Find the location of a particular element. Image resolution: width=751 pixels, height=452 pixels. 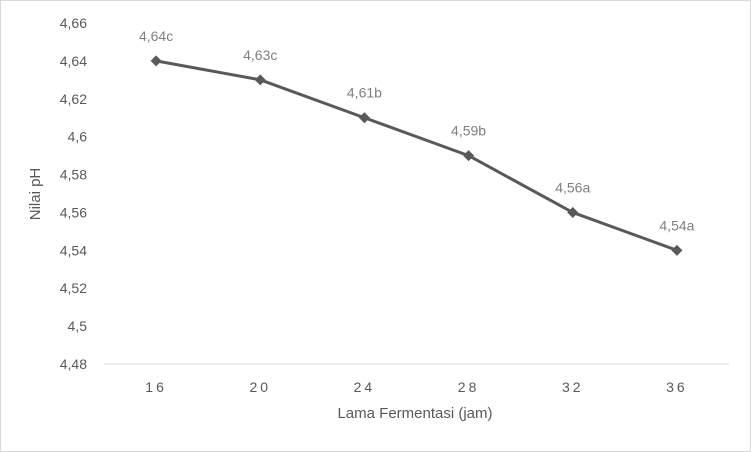

y-tick-label: 4,62 is located at coordinates (73, 99).